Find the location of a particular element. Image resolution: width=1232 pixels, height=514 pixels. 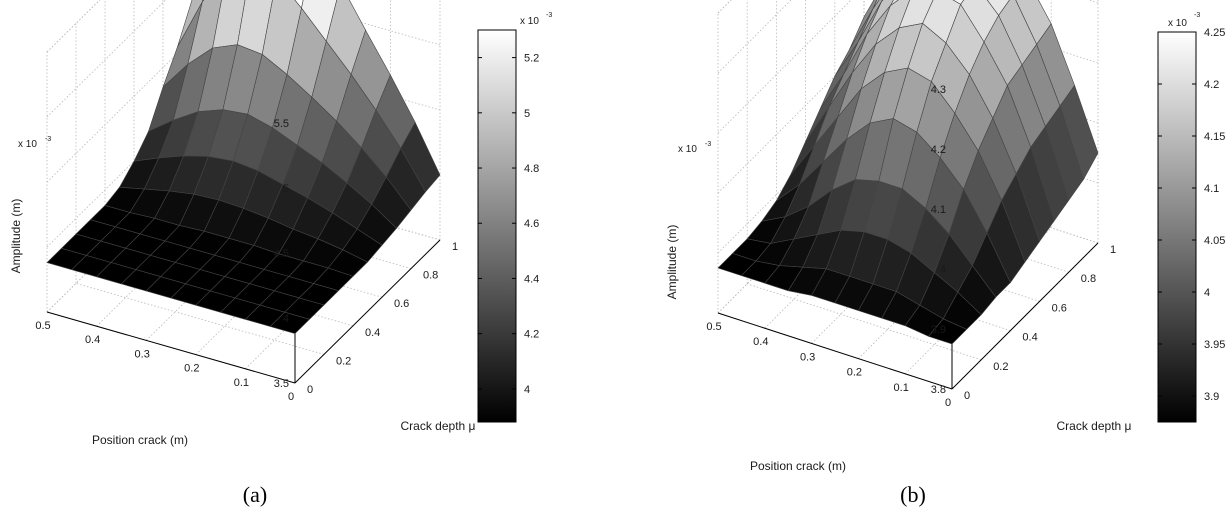

panel-caption-a: (a) is located at coordinates (255, 494).